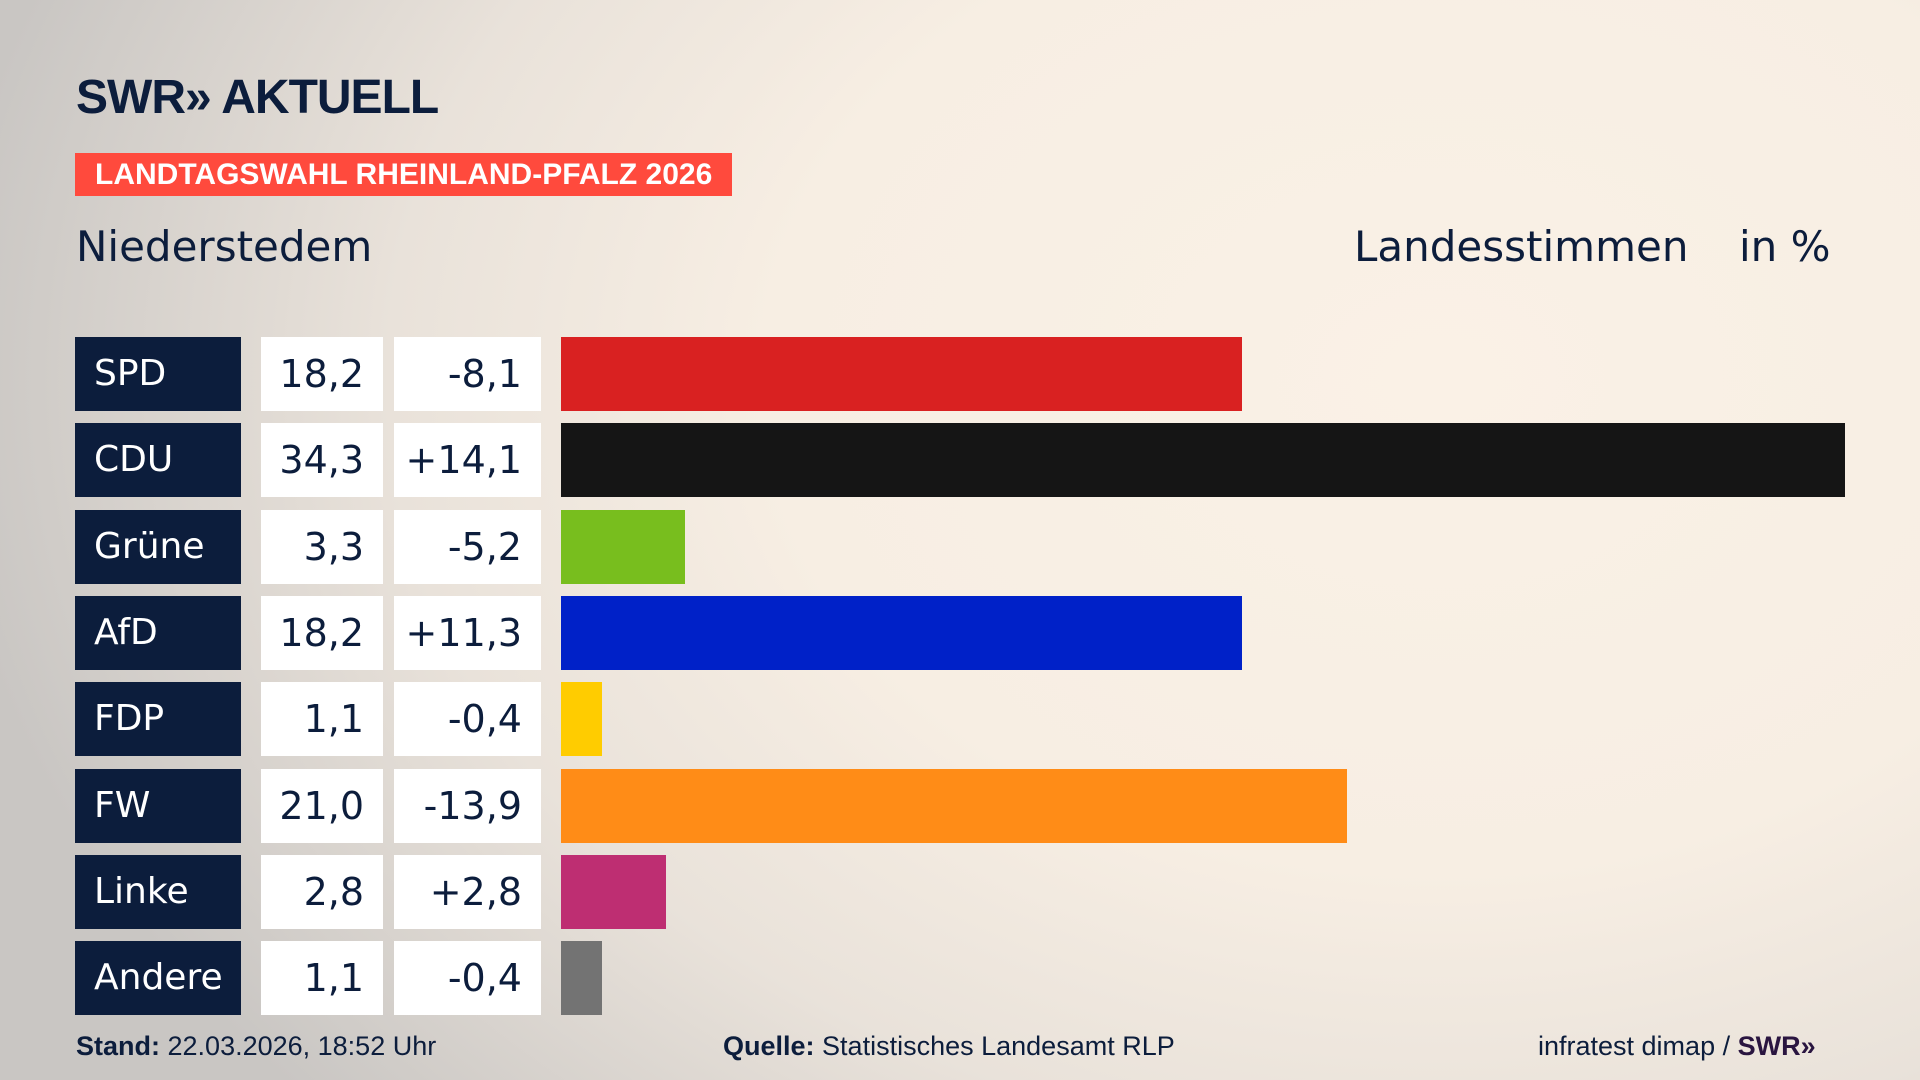  What do you see at coordinates (613, 891) in the screenshot?
I see `bar-linke` at bounding box center [613, 891].